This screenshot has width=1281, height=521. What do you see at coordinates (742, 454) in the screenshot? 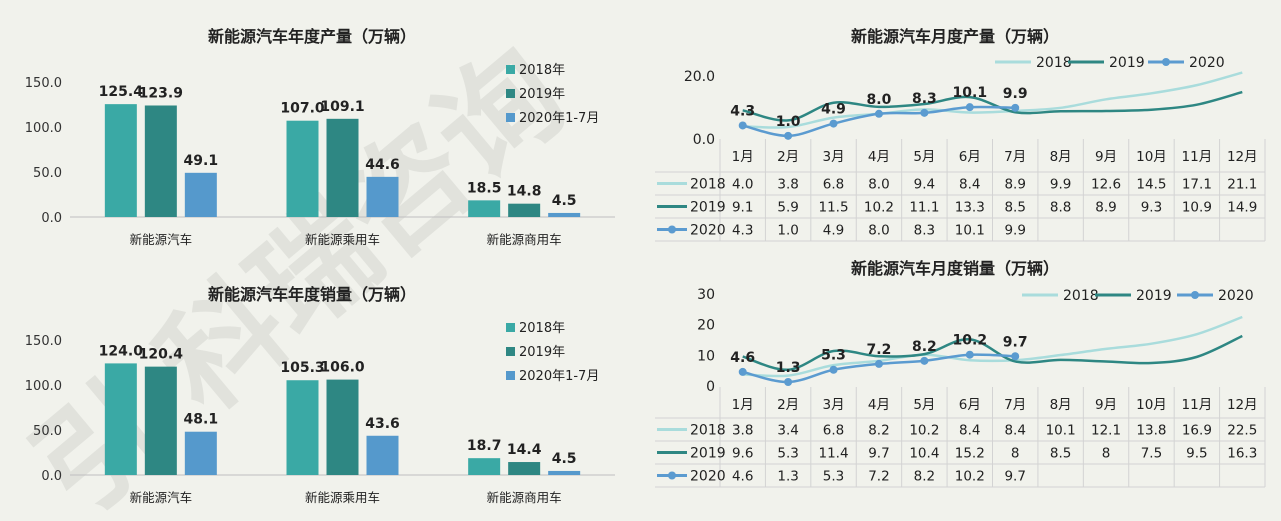
I see `table-cell: 9.6` at bounding box center [742, 454].